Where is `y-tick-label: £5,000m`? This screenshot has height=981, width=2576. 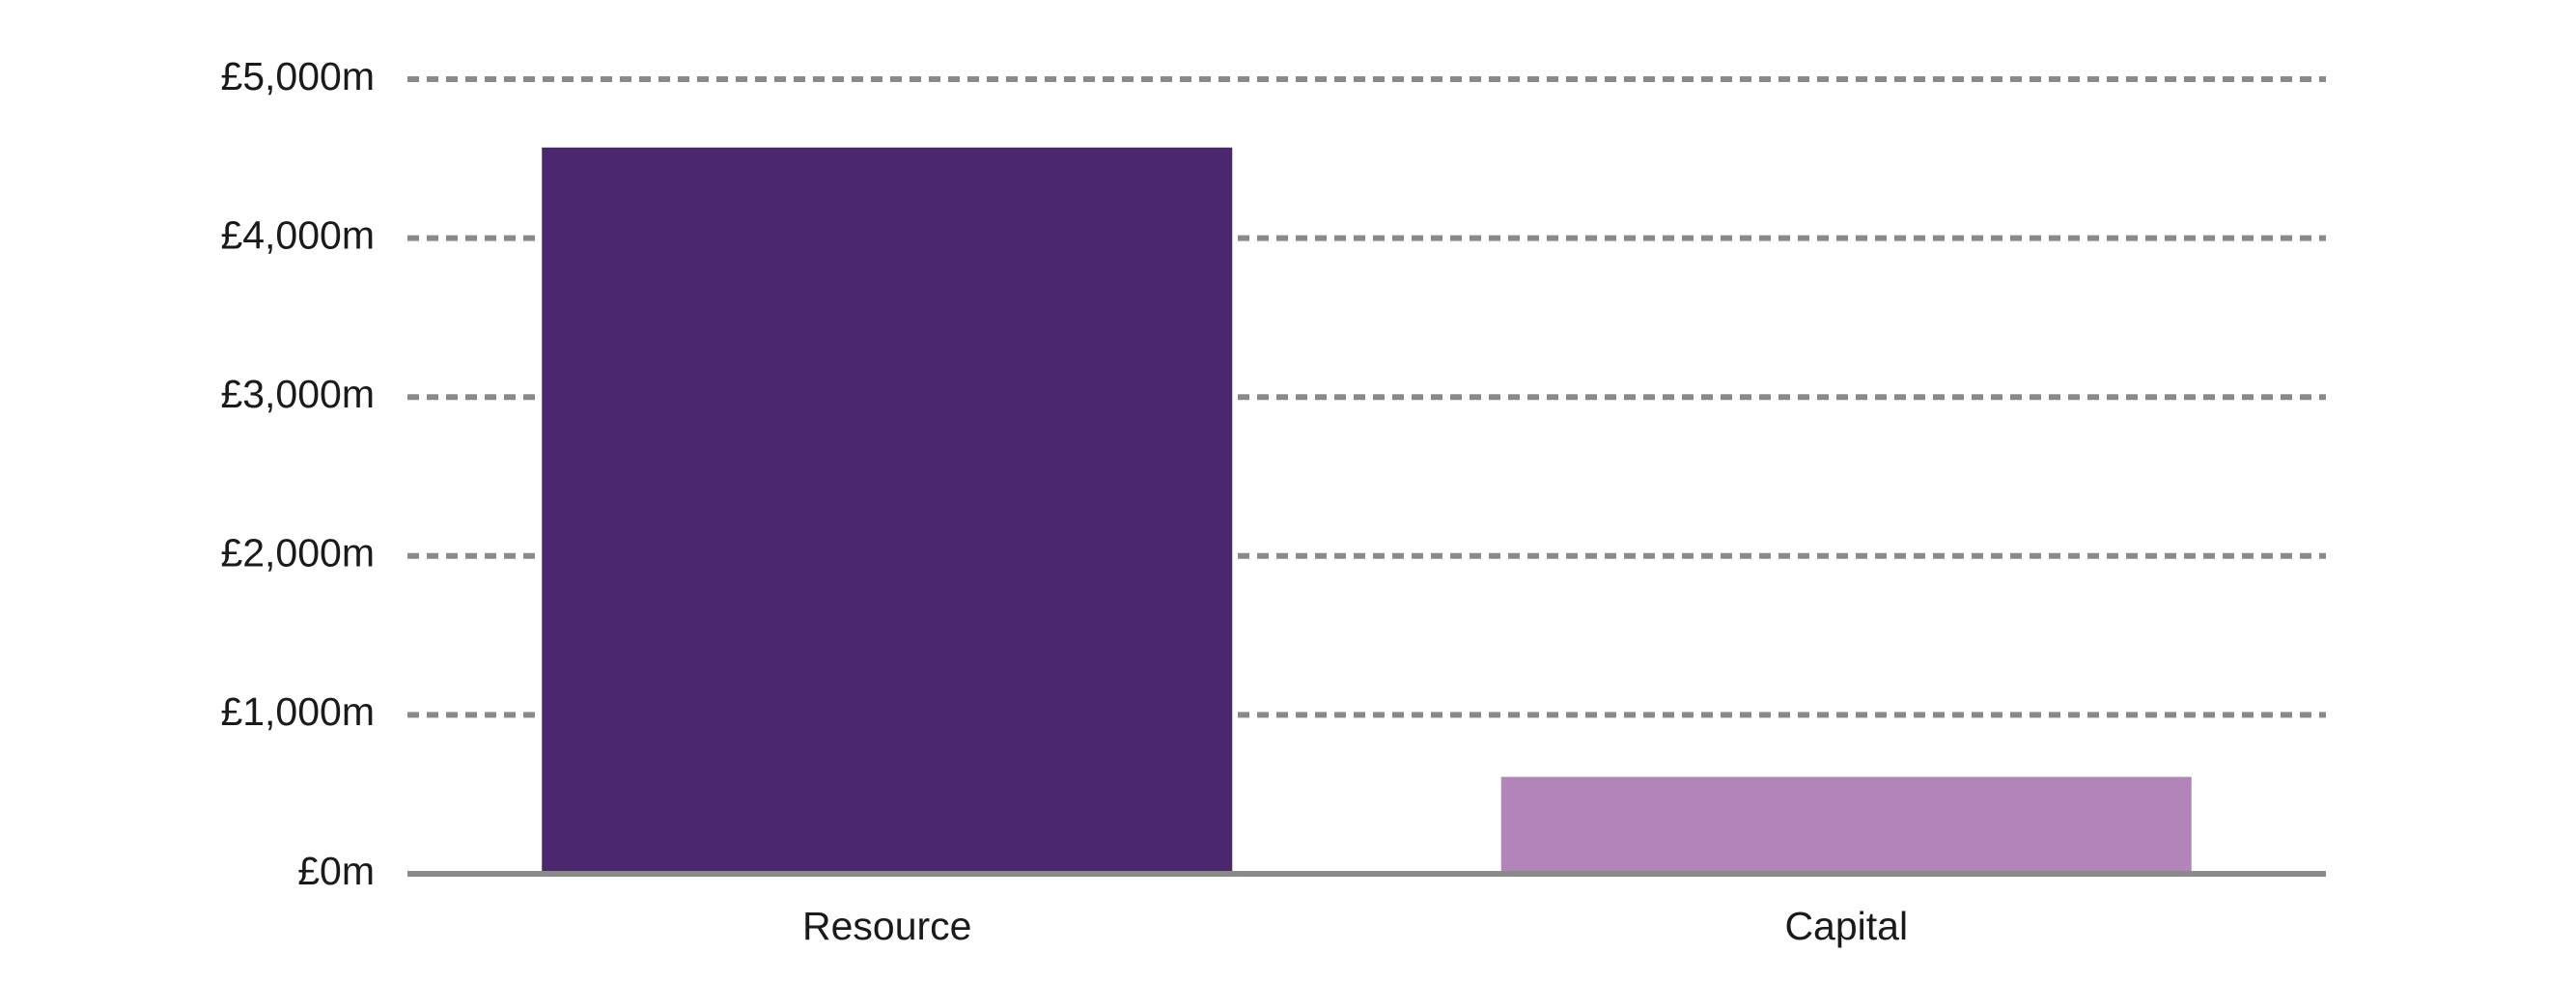 y-tick-label: £5,000m is located at coordinates (297, 76).